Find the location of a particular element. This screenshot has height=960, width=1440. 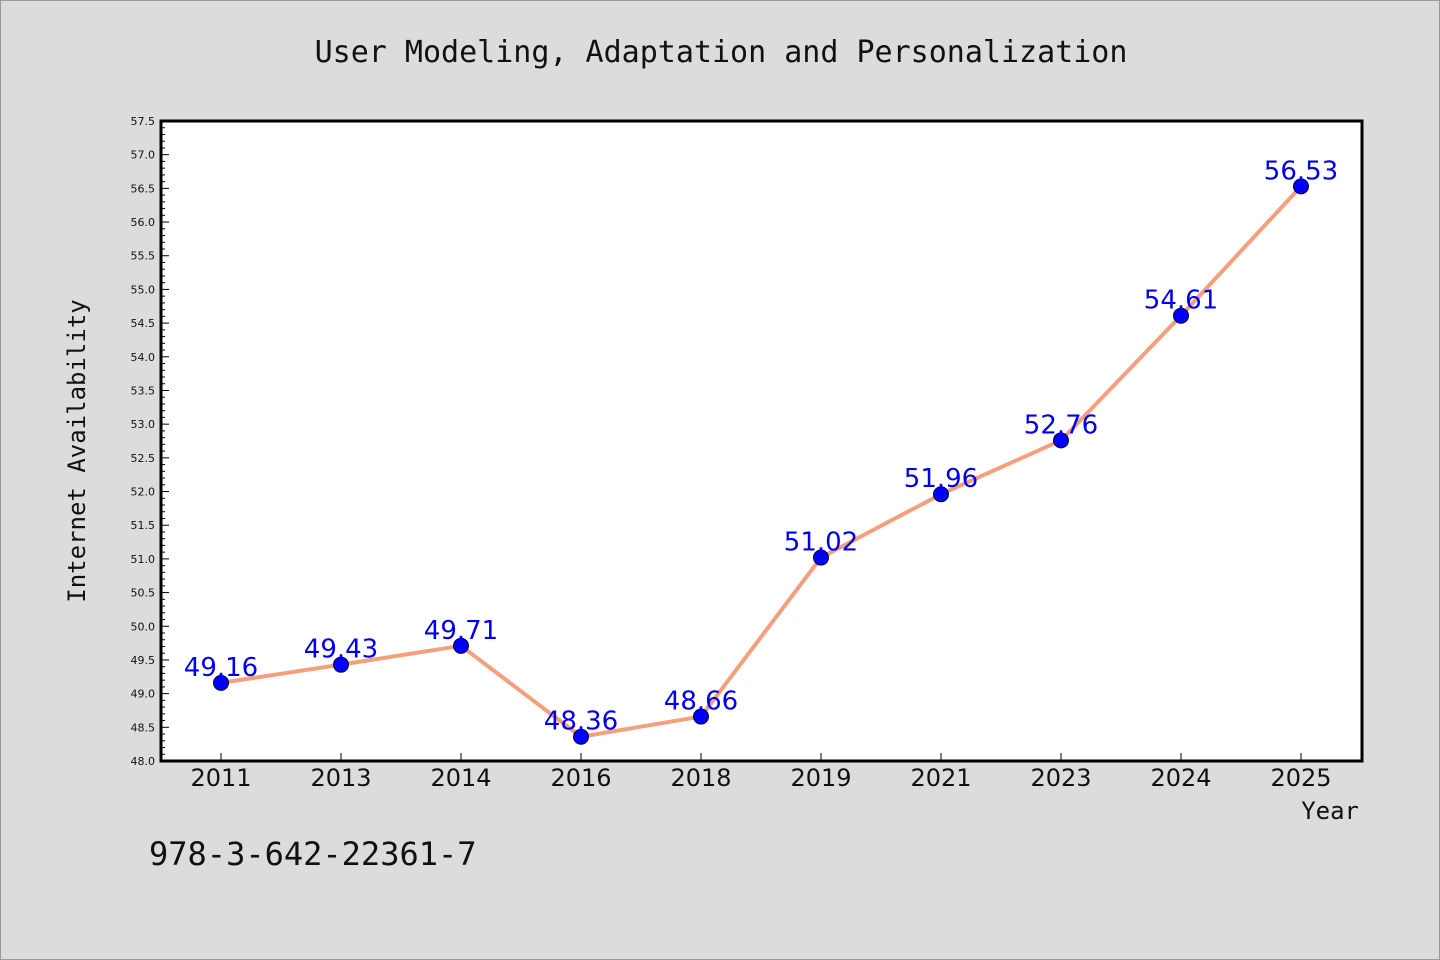

y-tick-label: 52.0 is located at coordinates (143, 492).